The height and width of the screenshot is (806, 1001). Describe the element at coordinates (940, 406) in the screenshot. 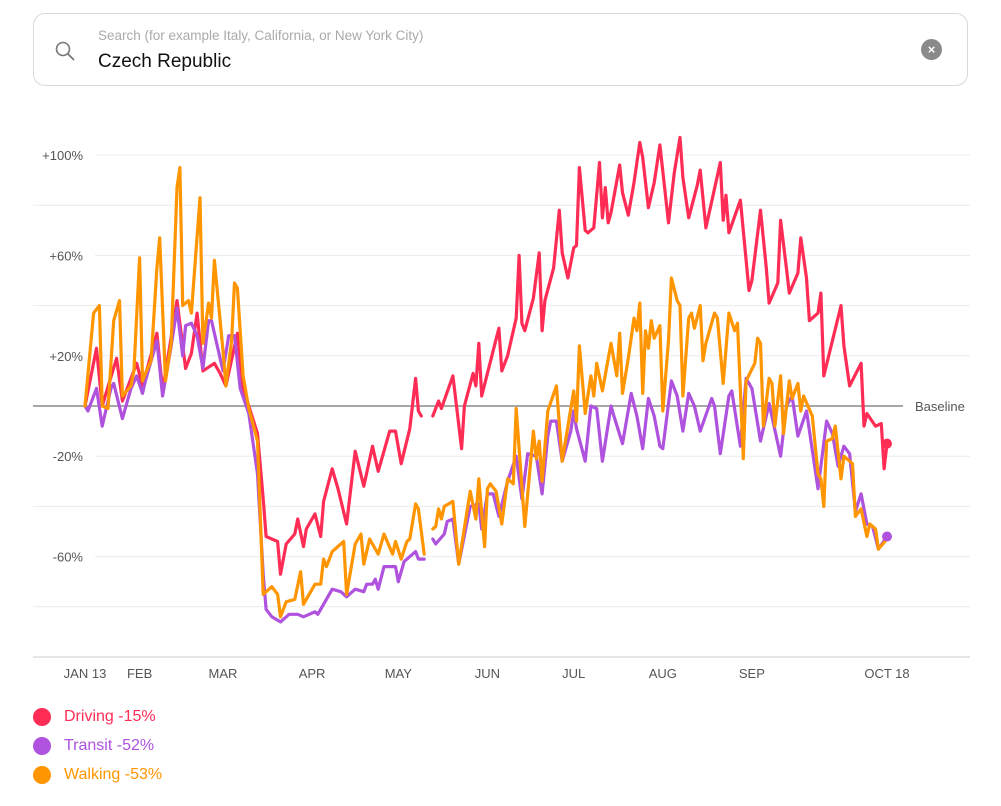

I see `baseline-label: Baseline` at that location.